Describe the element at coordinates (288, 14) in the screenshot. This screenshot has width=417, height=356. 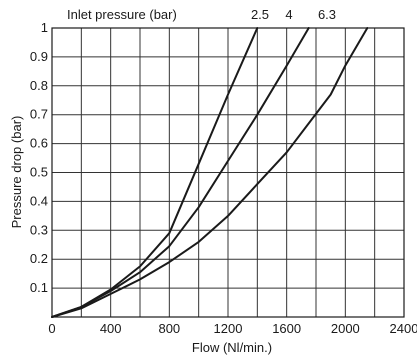
I see `legend-label-4: 4` at that location.